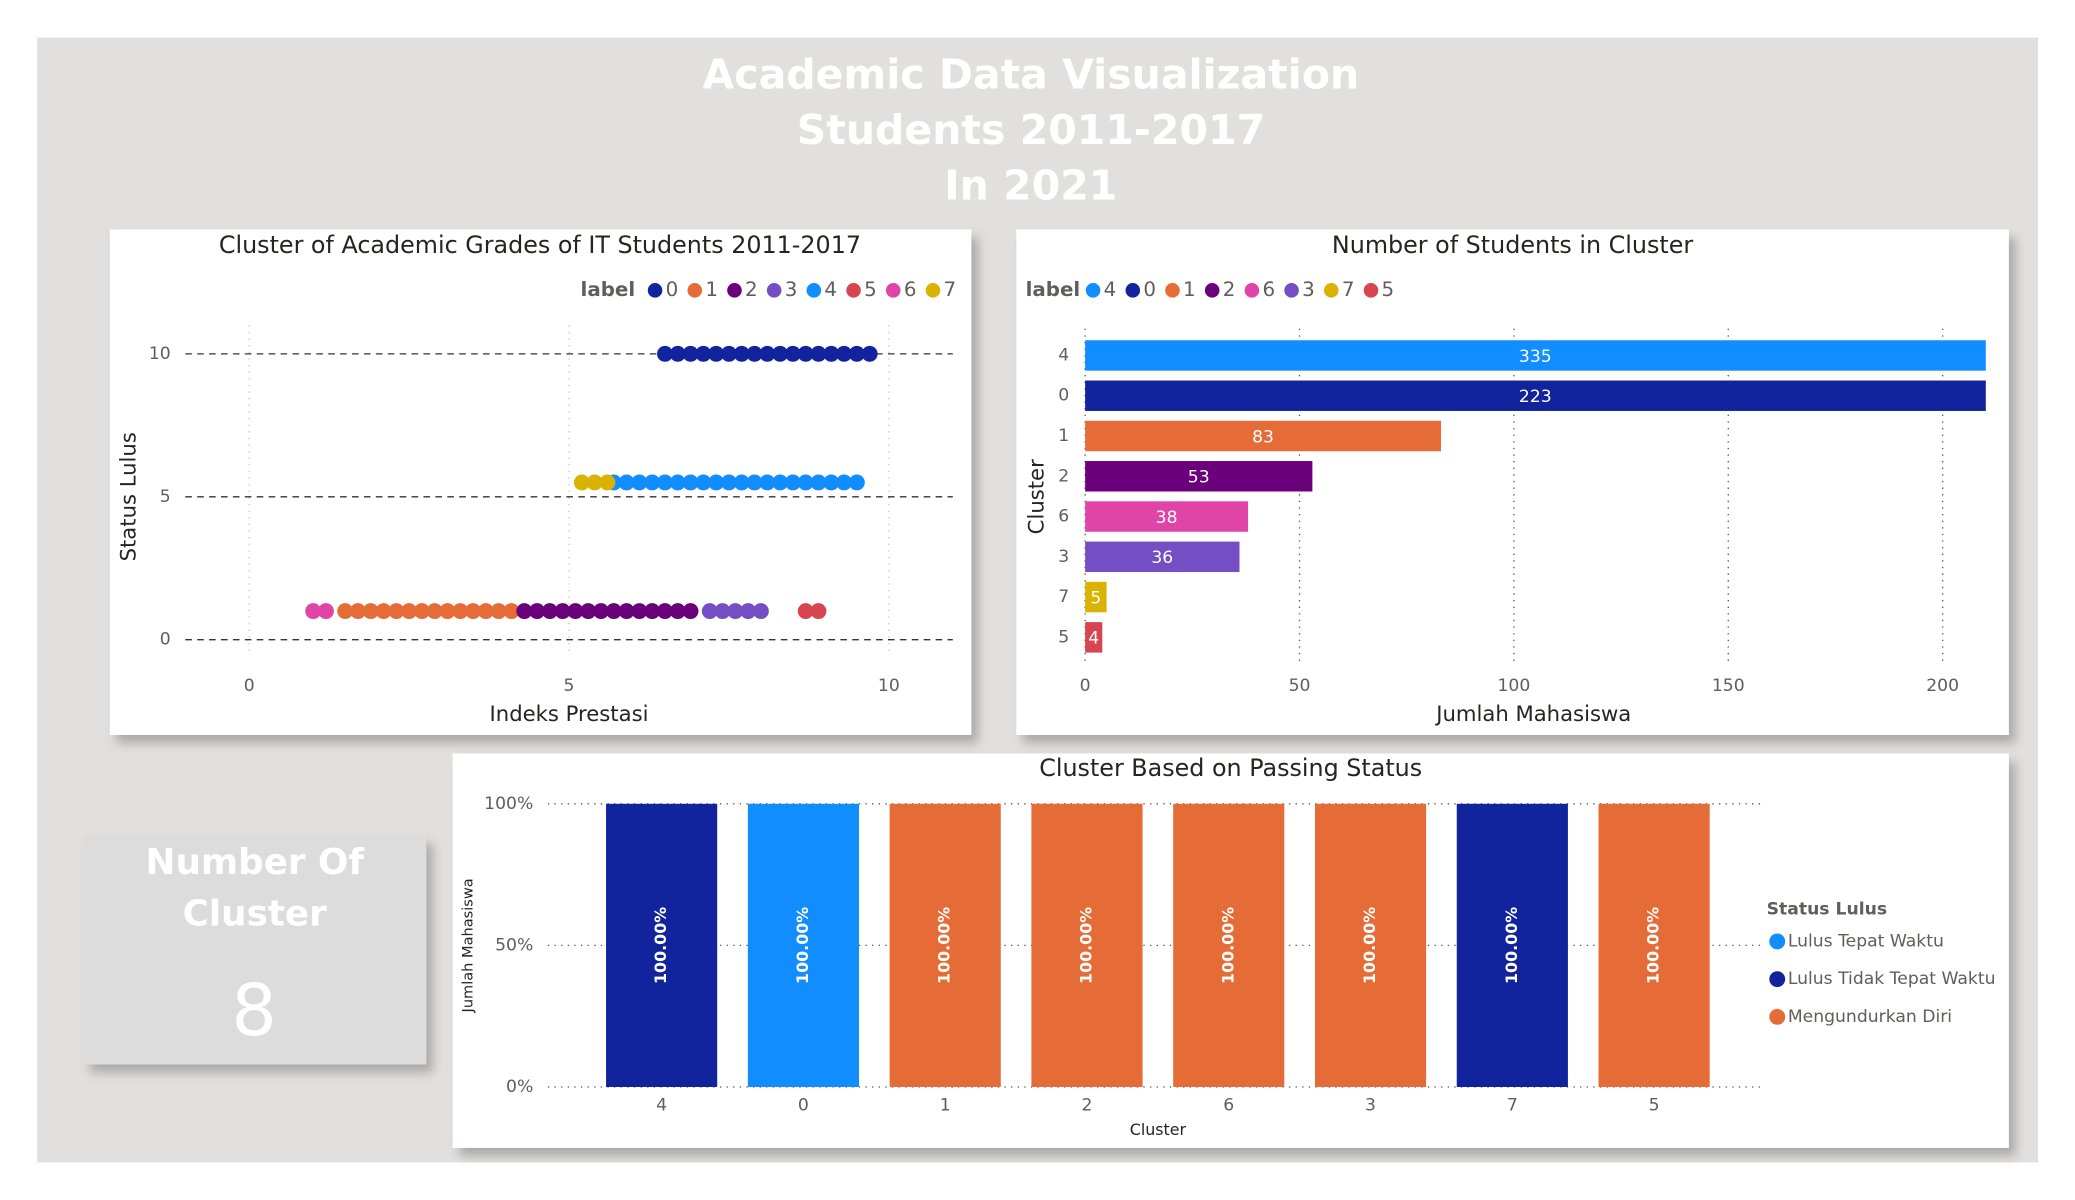 This screenshot has height=1200, width=2075. Describe the element at coordinates (514, 945) in the screenshot. I see `y-tick-label: 50%` at that location.